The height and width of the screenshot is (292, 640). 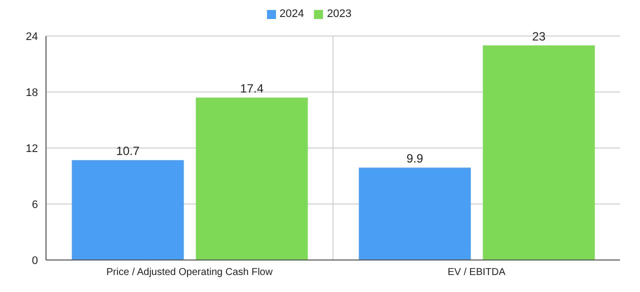 What do you see at coordinates (415, 159) in the screenshot?
I see `data-label: 9.9` at bounding box center [415, 159].